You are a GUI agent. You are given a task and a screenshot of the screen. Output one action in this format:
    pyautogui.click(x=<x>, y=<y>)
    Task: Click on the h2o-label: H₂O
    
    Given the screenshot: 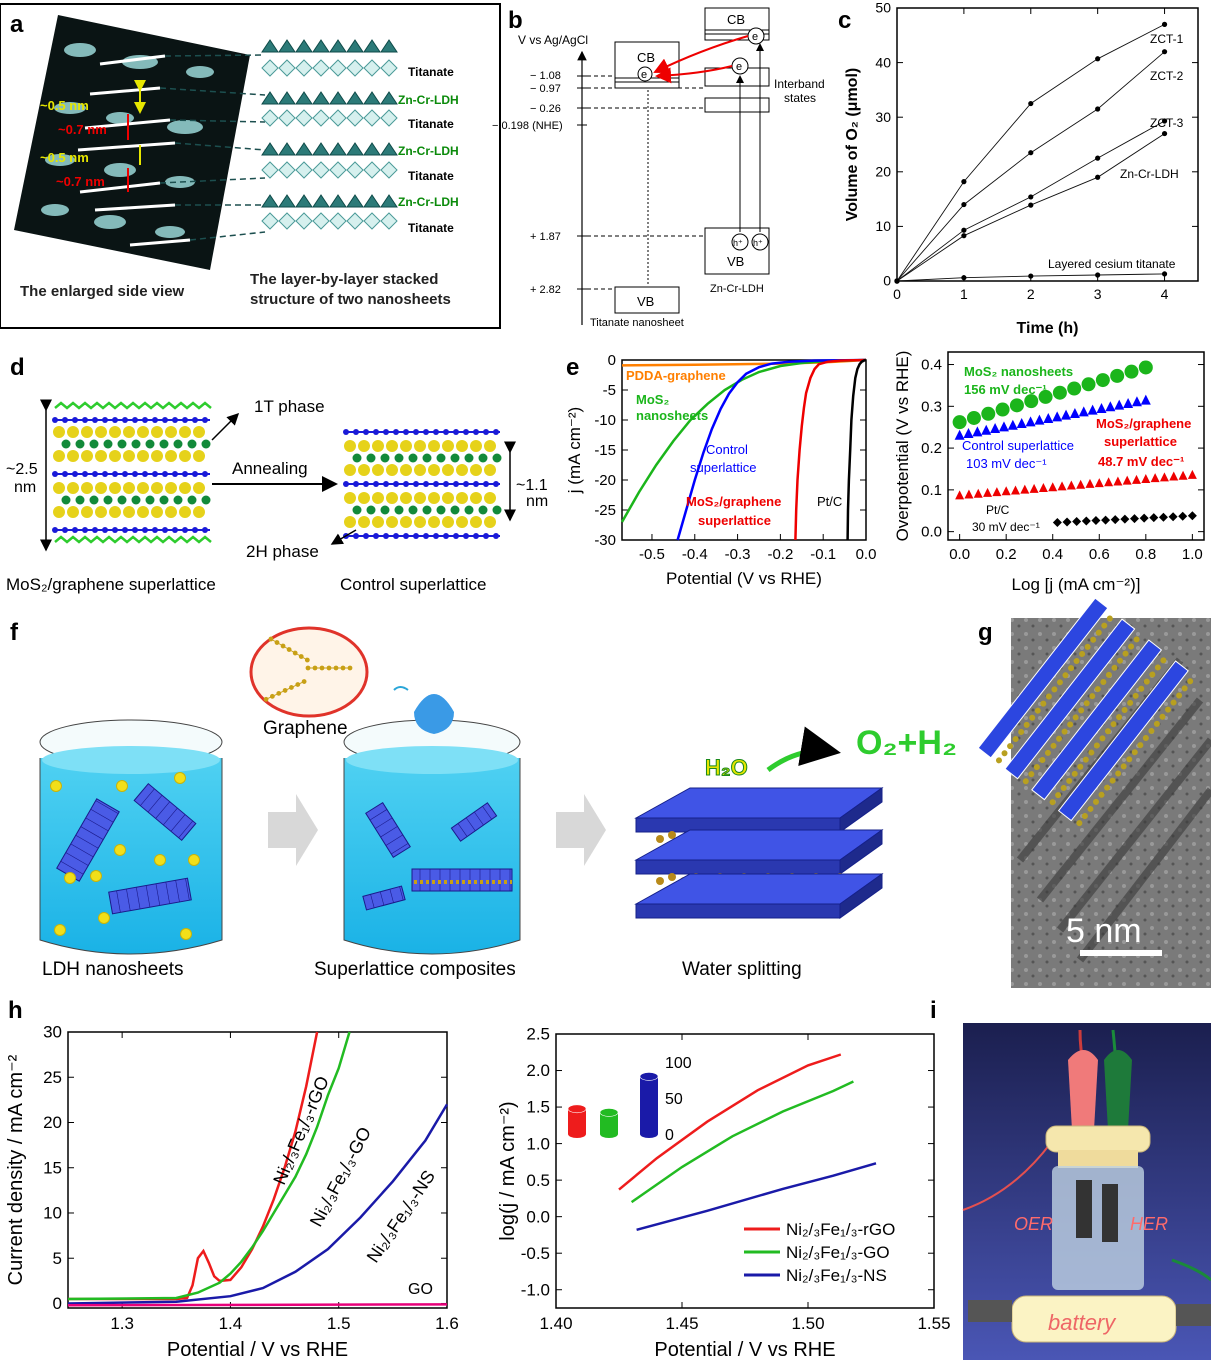 What is the action you would take?
    pyautogui.click(x=726, y=767)
    